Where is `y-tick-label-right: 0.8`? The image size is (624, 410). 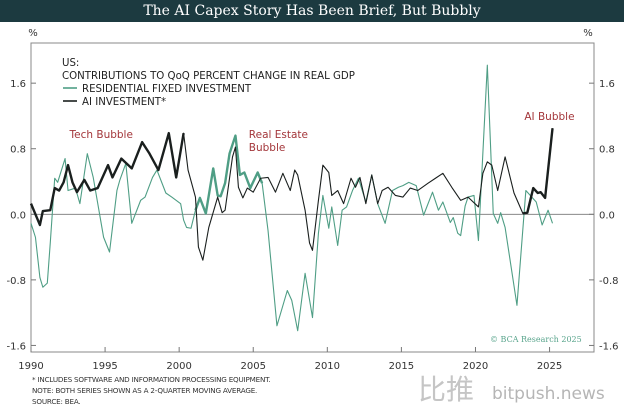
y-tick-label-right: 0.8 is located at coordinates (607, 150).